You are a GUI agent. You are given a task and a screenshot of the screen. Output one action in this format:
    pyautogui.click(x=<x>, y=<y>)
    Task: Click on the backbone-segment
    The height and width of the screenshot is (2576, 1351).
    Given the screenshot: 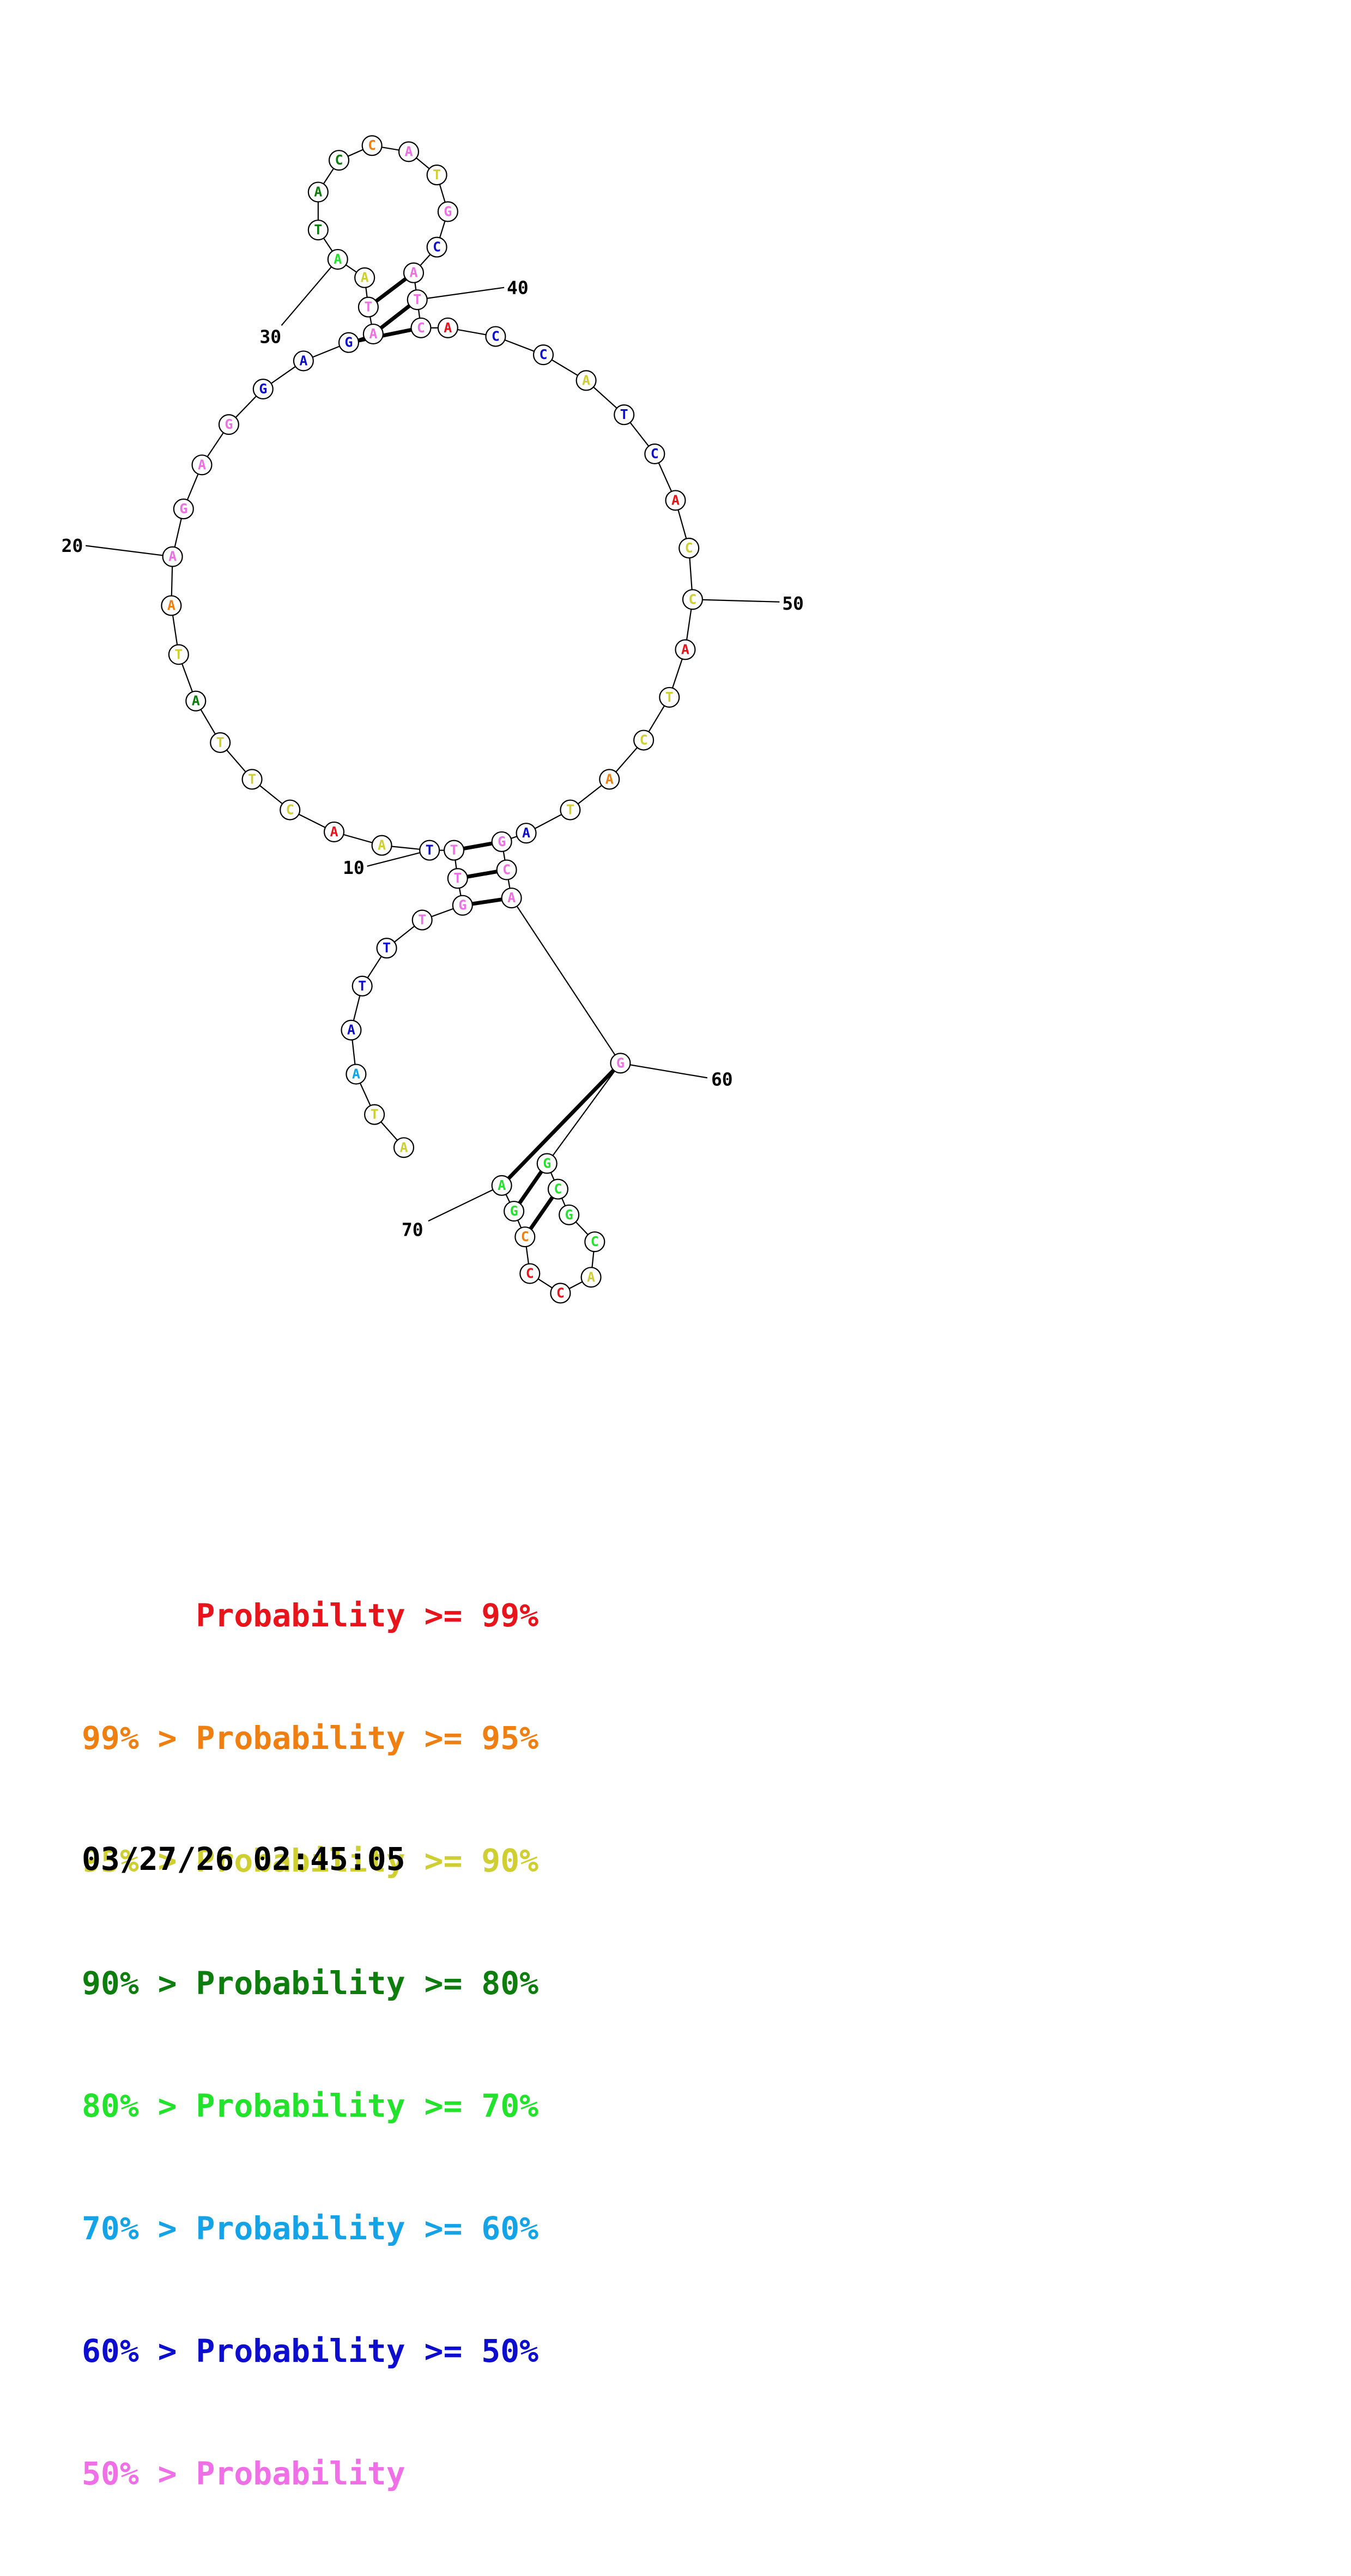 What is the action you would take?
    pyautogui.click(x=566, y=981)
    